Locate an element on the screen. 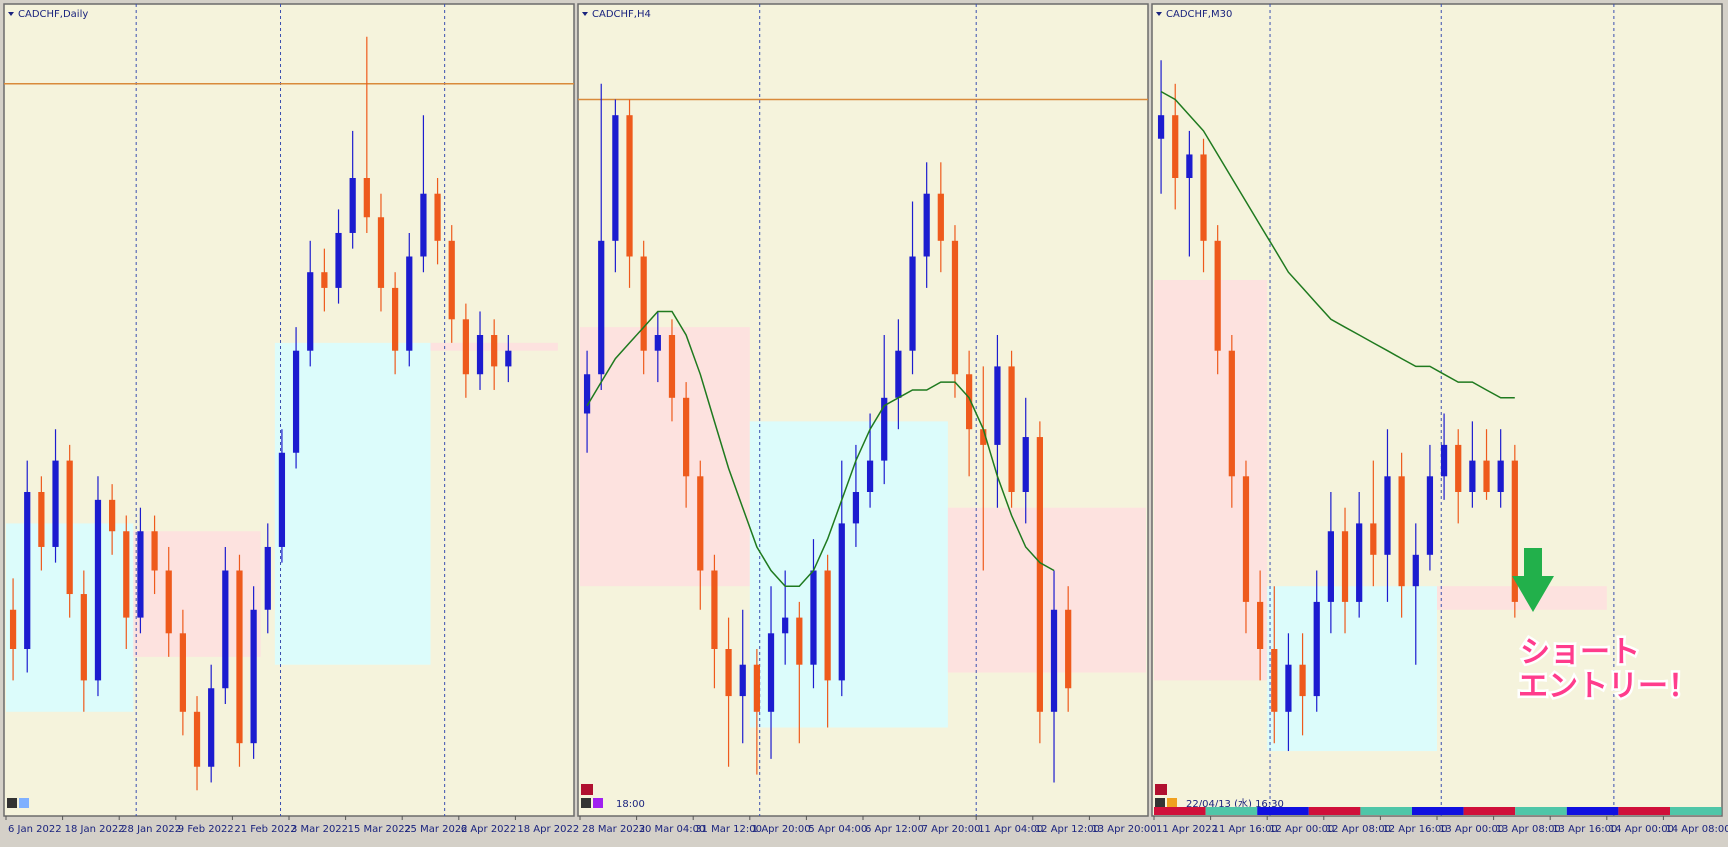 Image resolution: width=1728 pixels, height=847 pixels. x-tick-label: 28 Jan 2022 is located at coordinates (151, 829).